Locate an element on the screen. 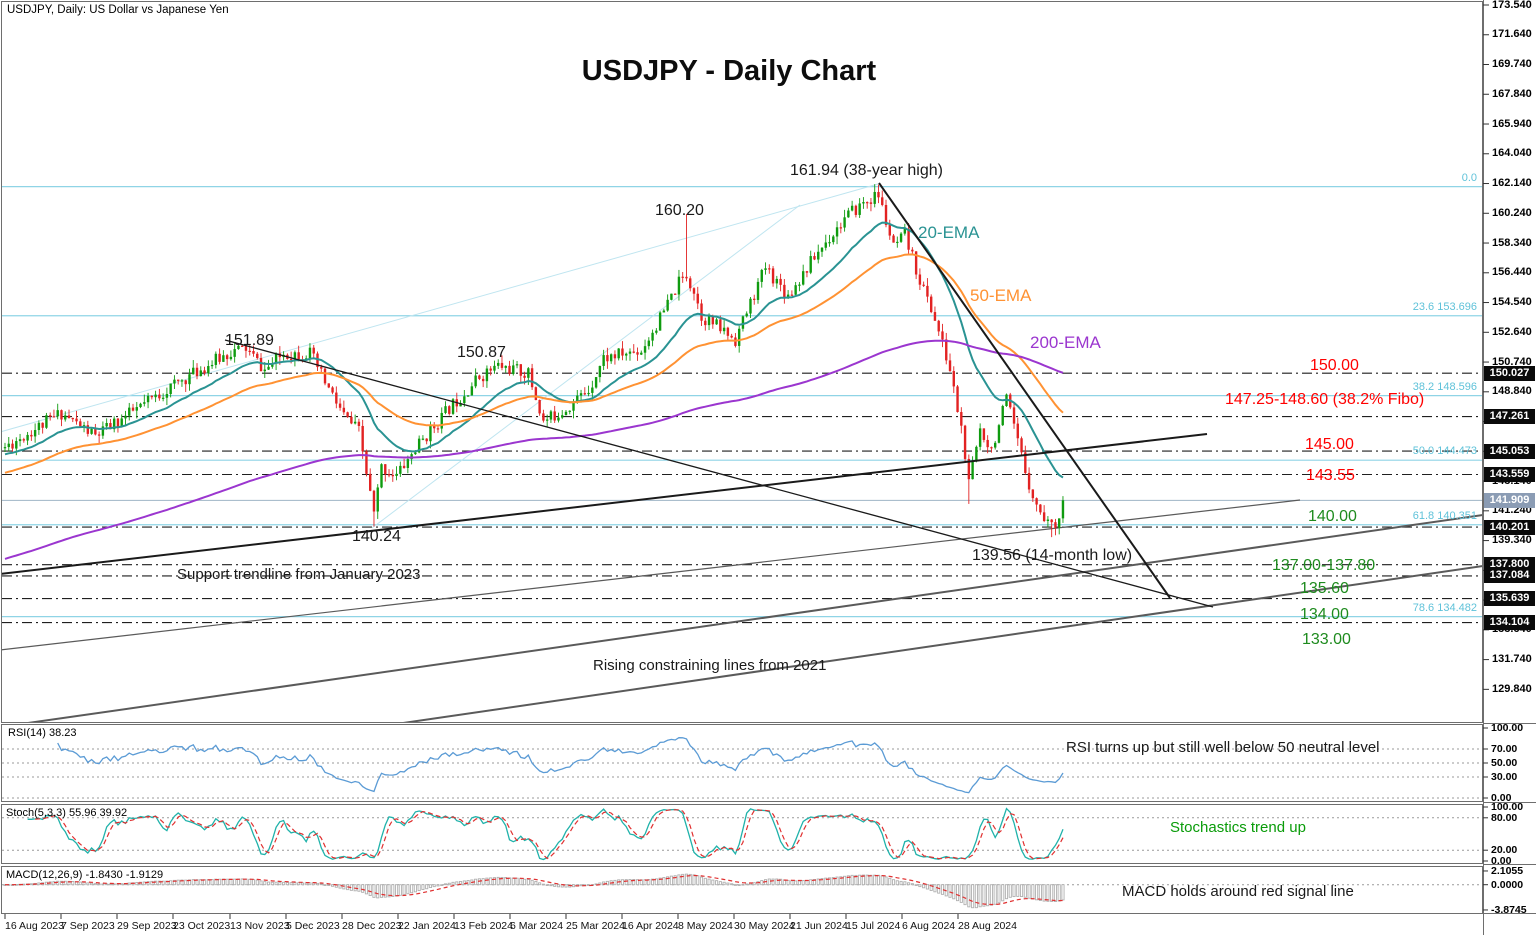 This screenshot has width=1536, height=935. date-label: 21 Jun 2024 is located at coordinates (819, 926).